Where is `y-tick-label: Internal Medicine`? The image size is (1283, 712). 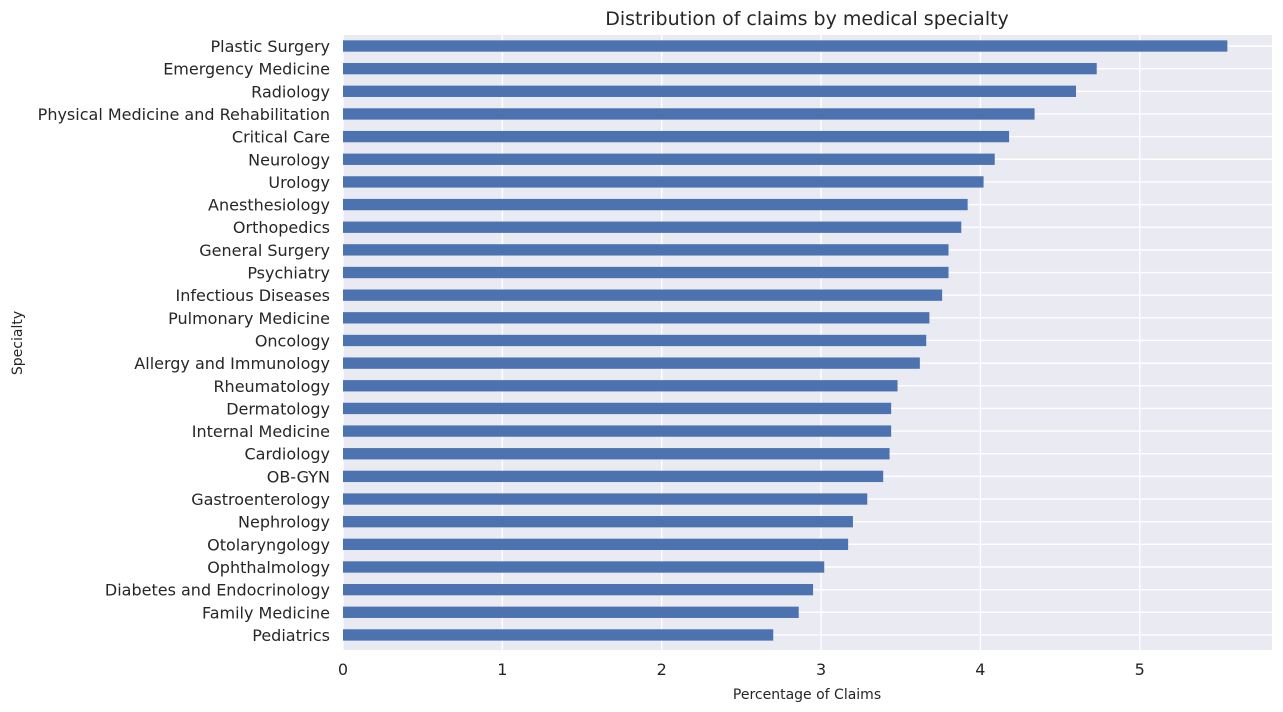 y-tick-label: Internal Medicine is located at coordinates (261, 431).